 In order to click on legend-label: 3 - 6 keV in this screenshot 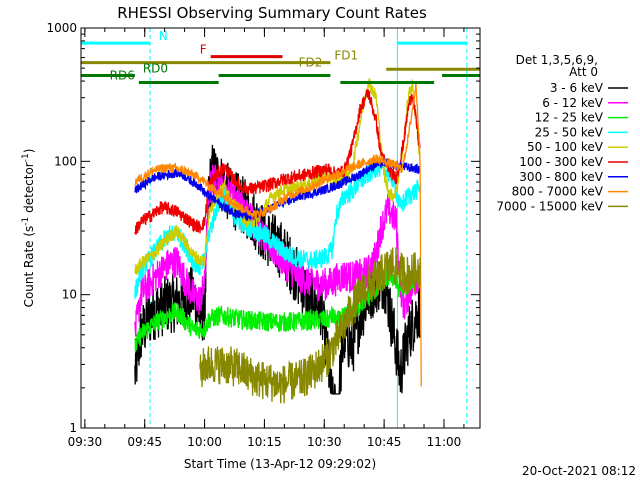, I will do `click(577, 88)`.